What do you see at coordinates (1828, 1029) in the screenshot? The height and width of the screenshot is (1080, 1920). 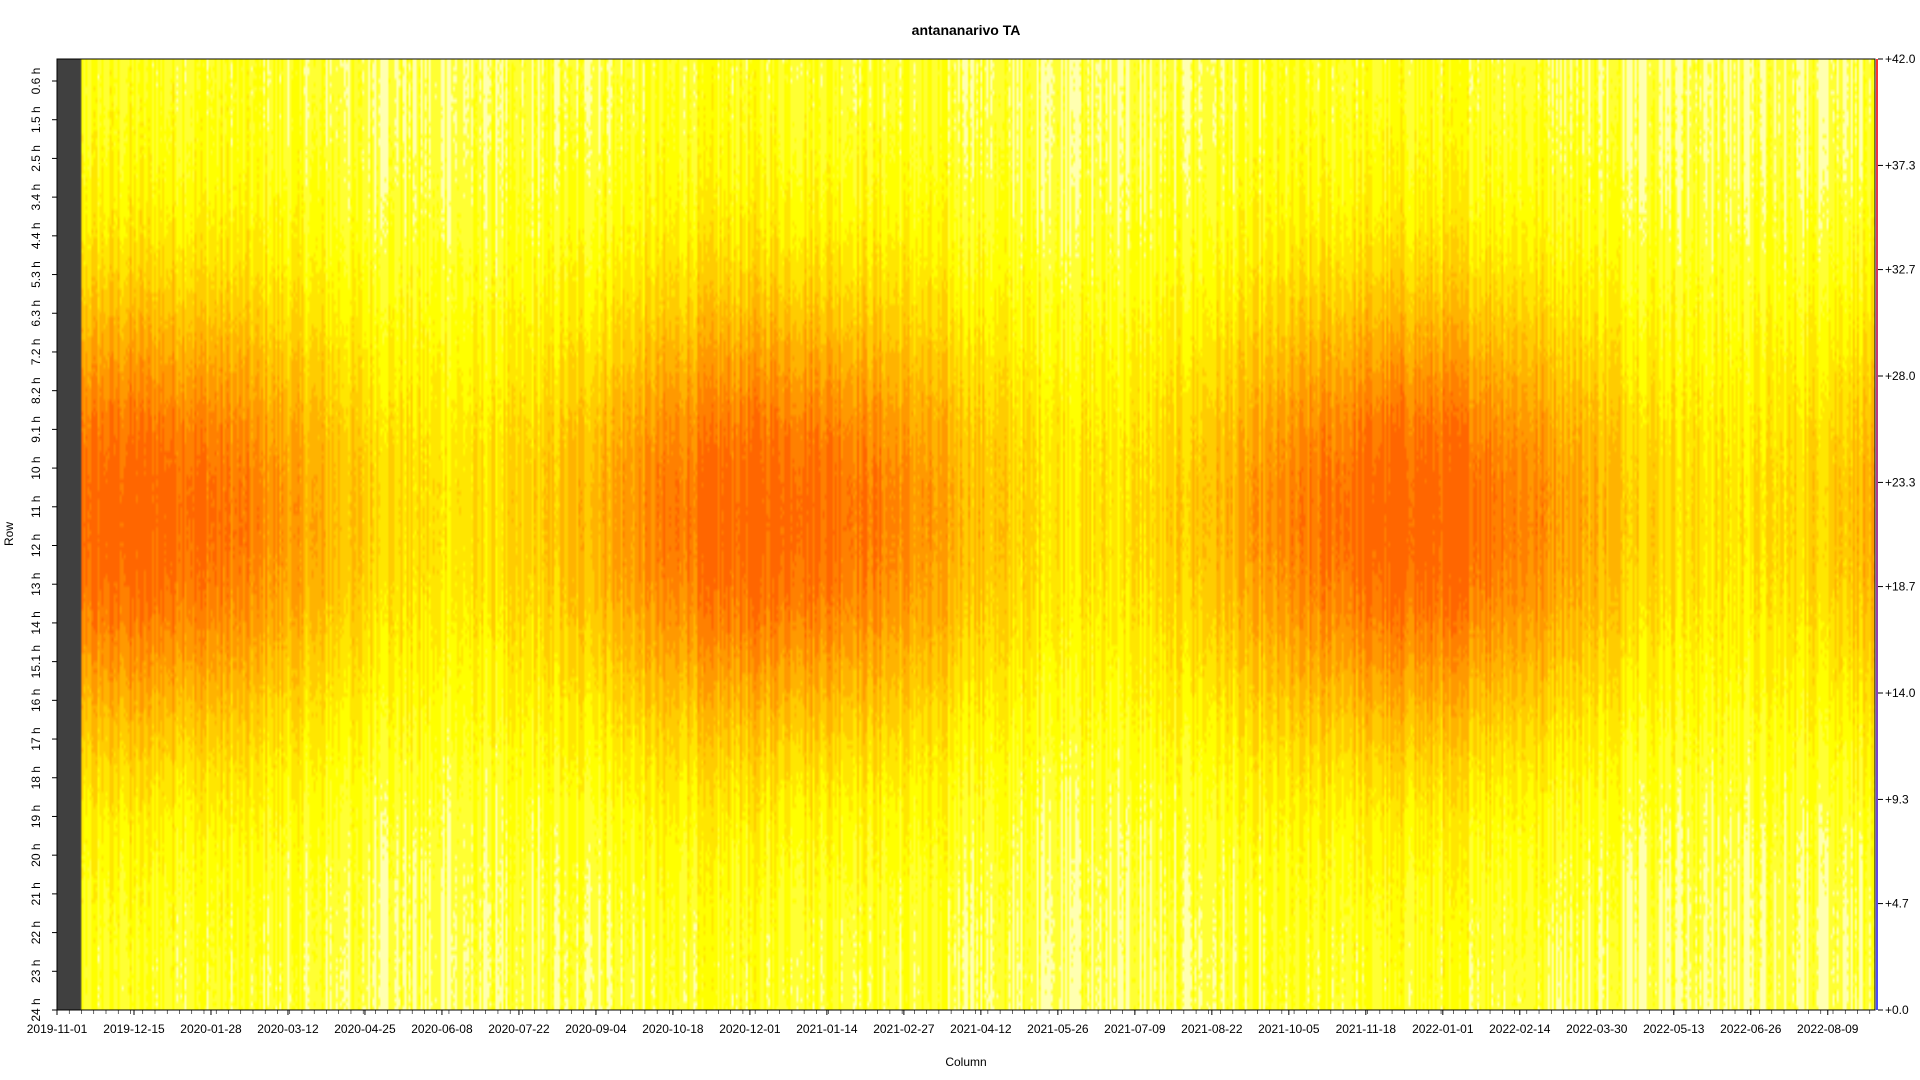 I see `x-tick-label: 2022-08-09` at bounding box center [1828, 1029].